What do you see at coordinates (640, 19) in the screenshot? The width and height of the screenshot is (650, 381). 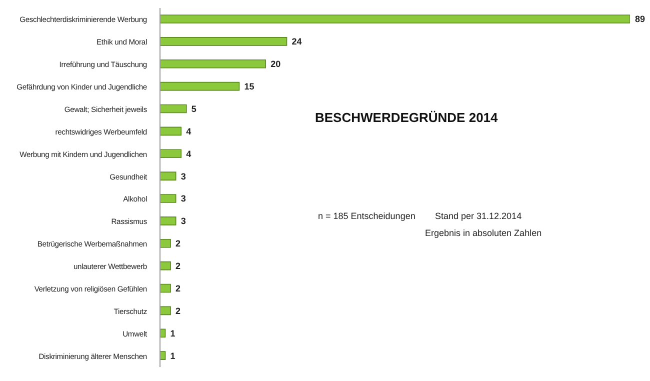 I see `data-label: 89` at bounding box center [640, 19].